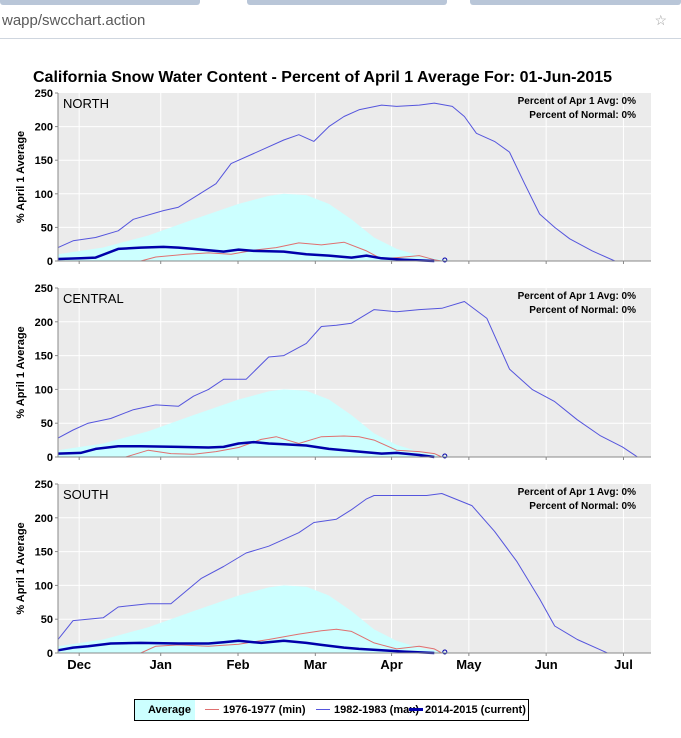 The height and width of the screenshot is (738, 681). What do you see at coordinates (237, 664) in the screenshot?
I see `x-tick-label: Feb` at bounding box center [237, 664].